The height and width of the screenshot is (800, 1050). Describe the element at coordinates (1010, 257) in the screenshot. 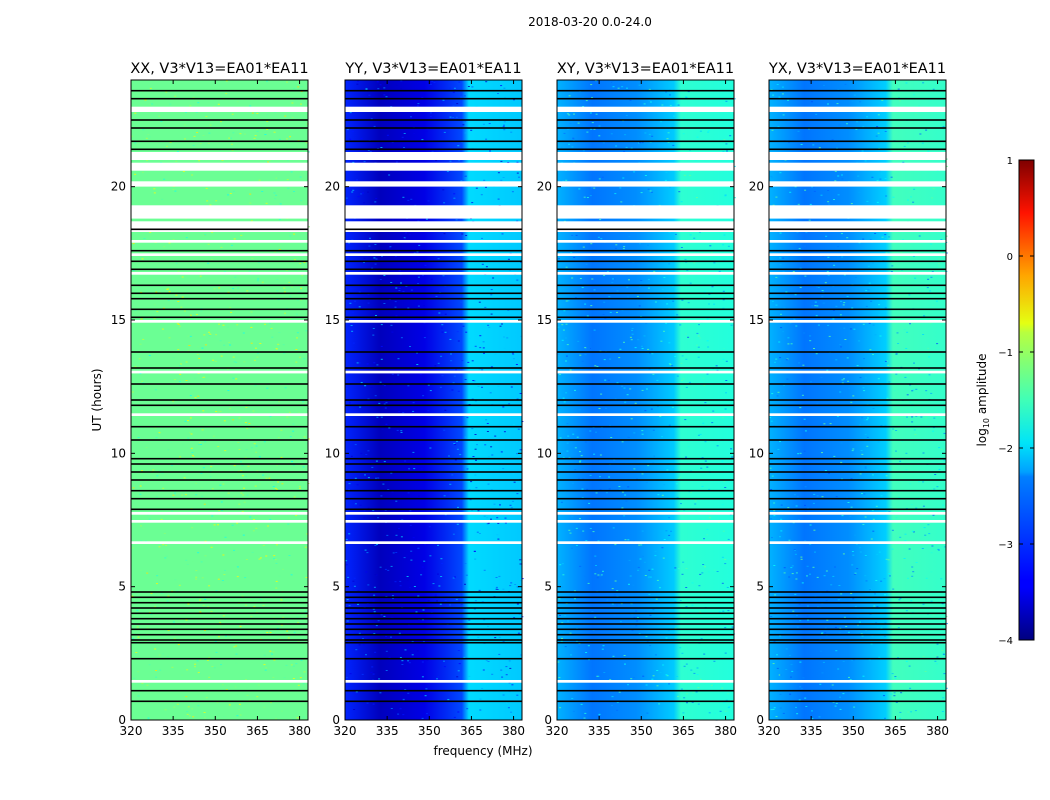

I see `colorbar-tick-label: 0` at that location.